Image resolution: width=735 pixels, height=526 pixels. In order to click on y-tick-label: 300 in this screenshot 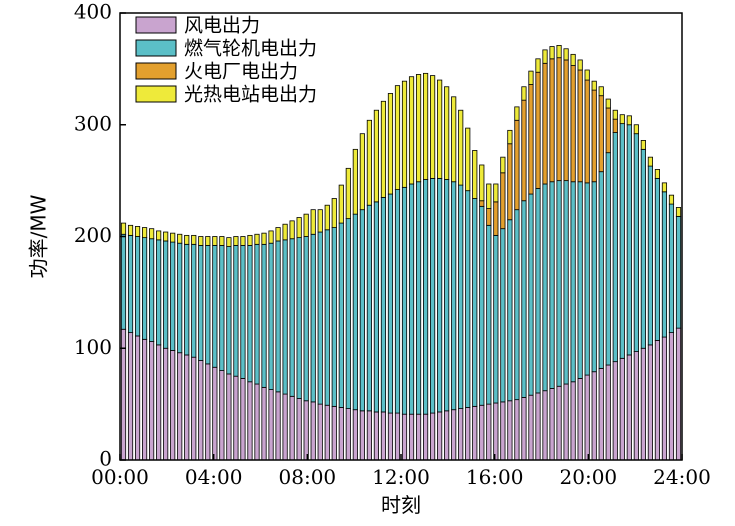, I will do `click(93, 123)`.